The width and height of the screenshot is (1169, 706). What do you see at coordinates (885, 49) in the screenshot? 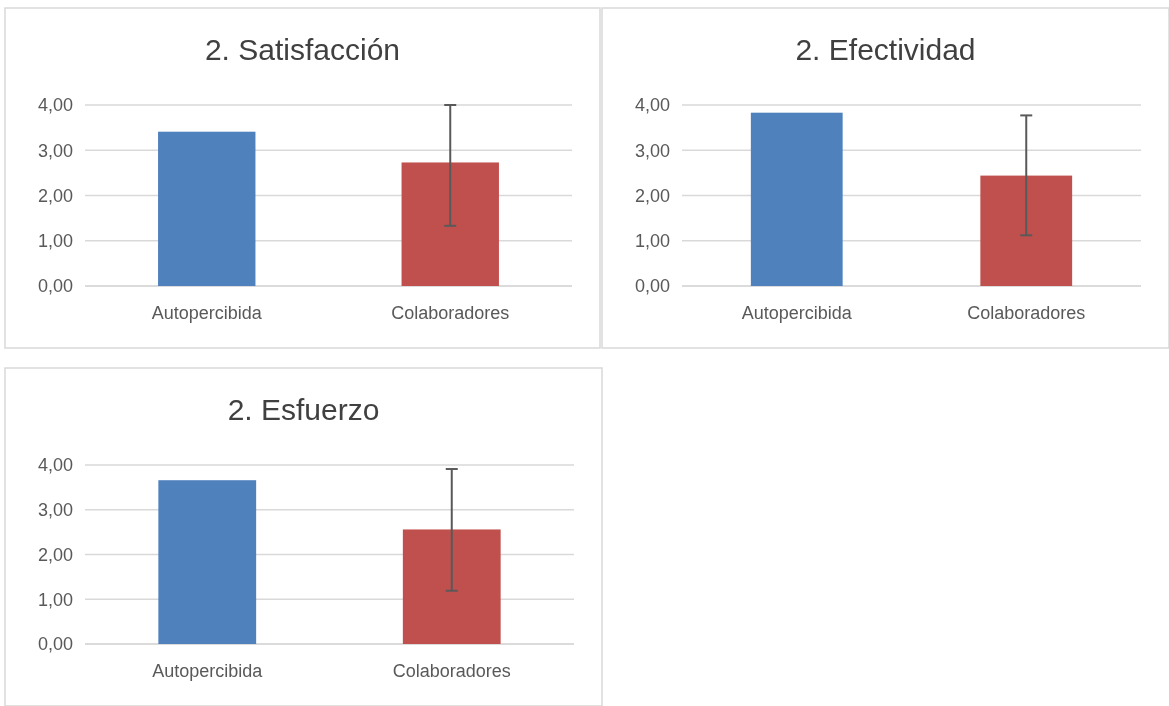
I see `chart-title: 2. Efectividad` at bounding box center [885, 49].